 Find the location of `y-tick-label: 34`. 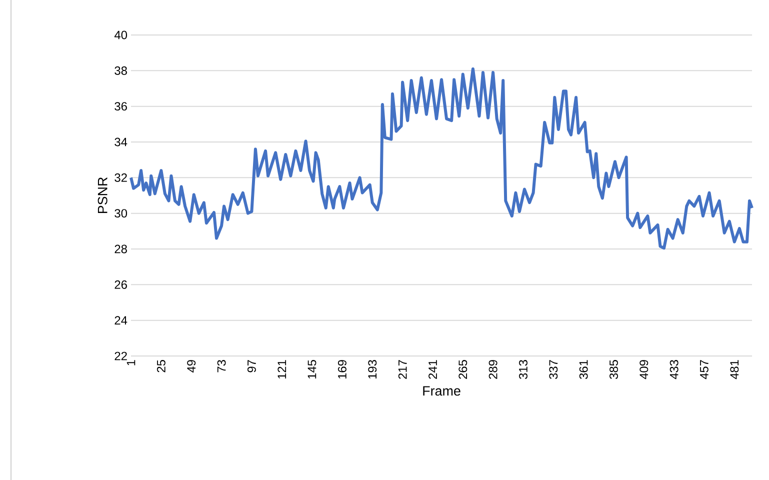

y-tick-label: 34 is located at coordinates (121, 142).